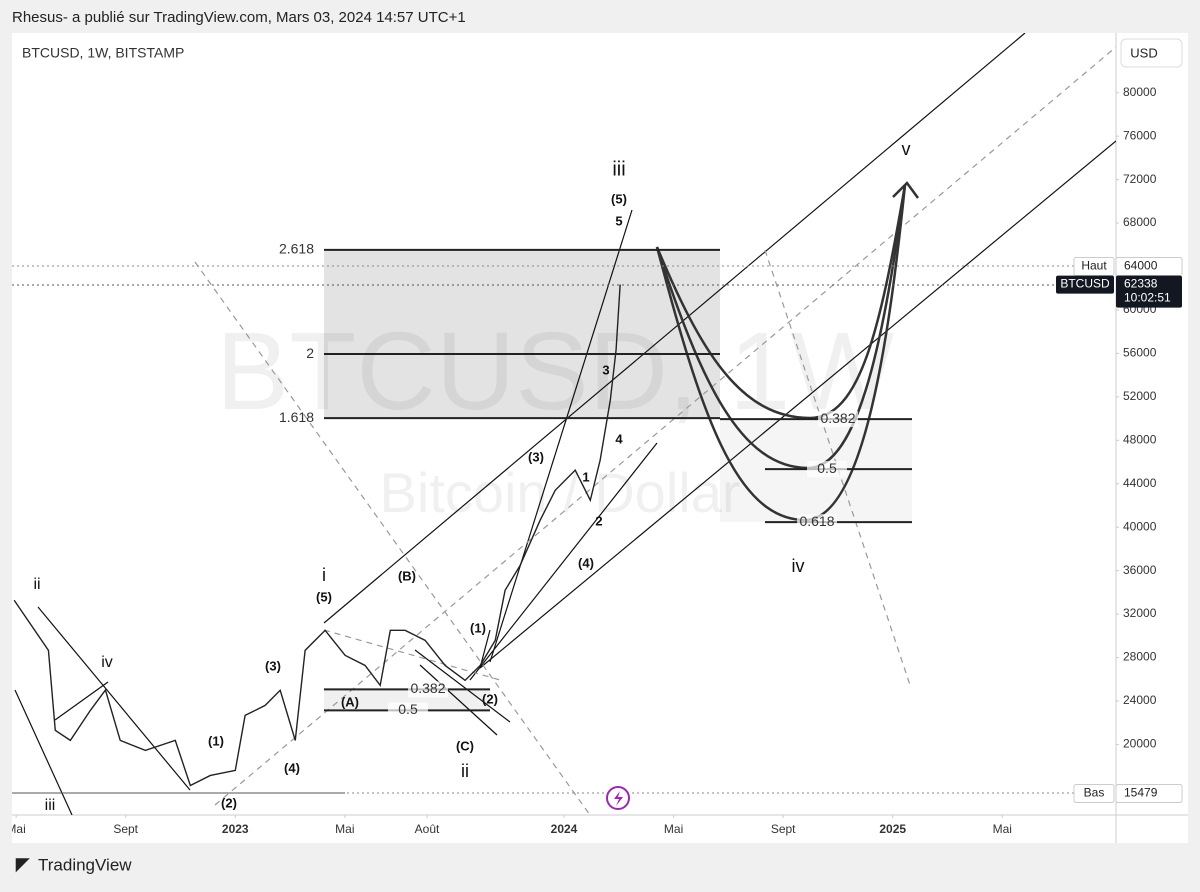 The image size is (1200, 892). I want to click on wave-label: 3, so click(605, 369).